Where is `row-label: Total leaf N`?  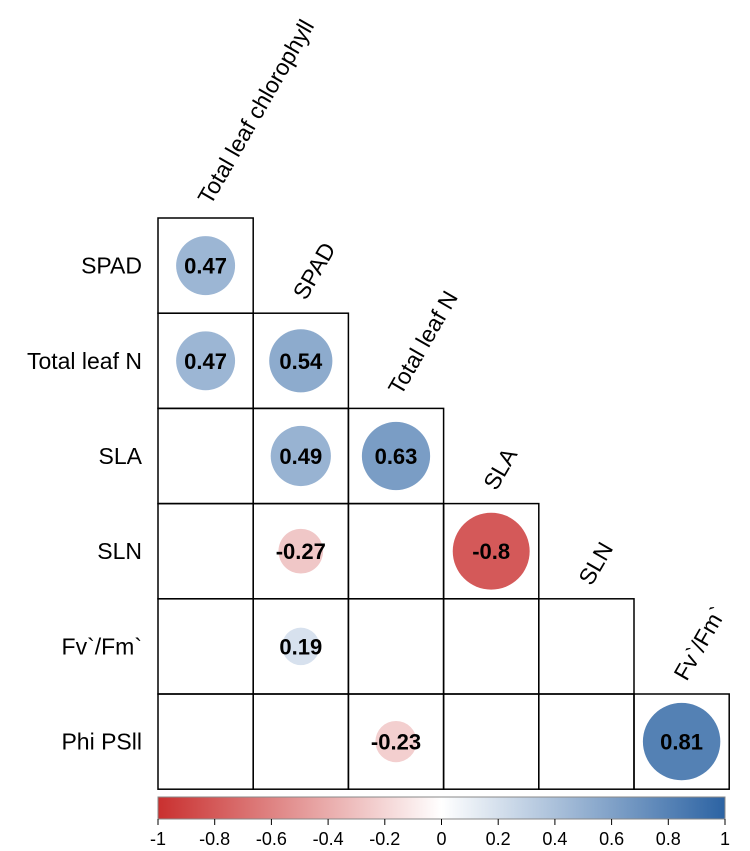 row-label: Total leaf N is located at coordinates (84, 361).